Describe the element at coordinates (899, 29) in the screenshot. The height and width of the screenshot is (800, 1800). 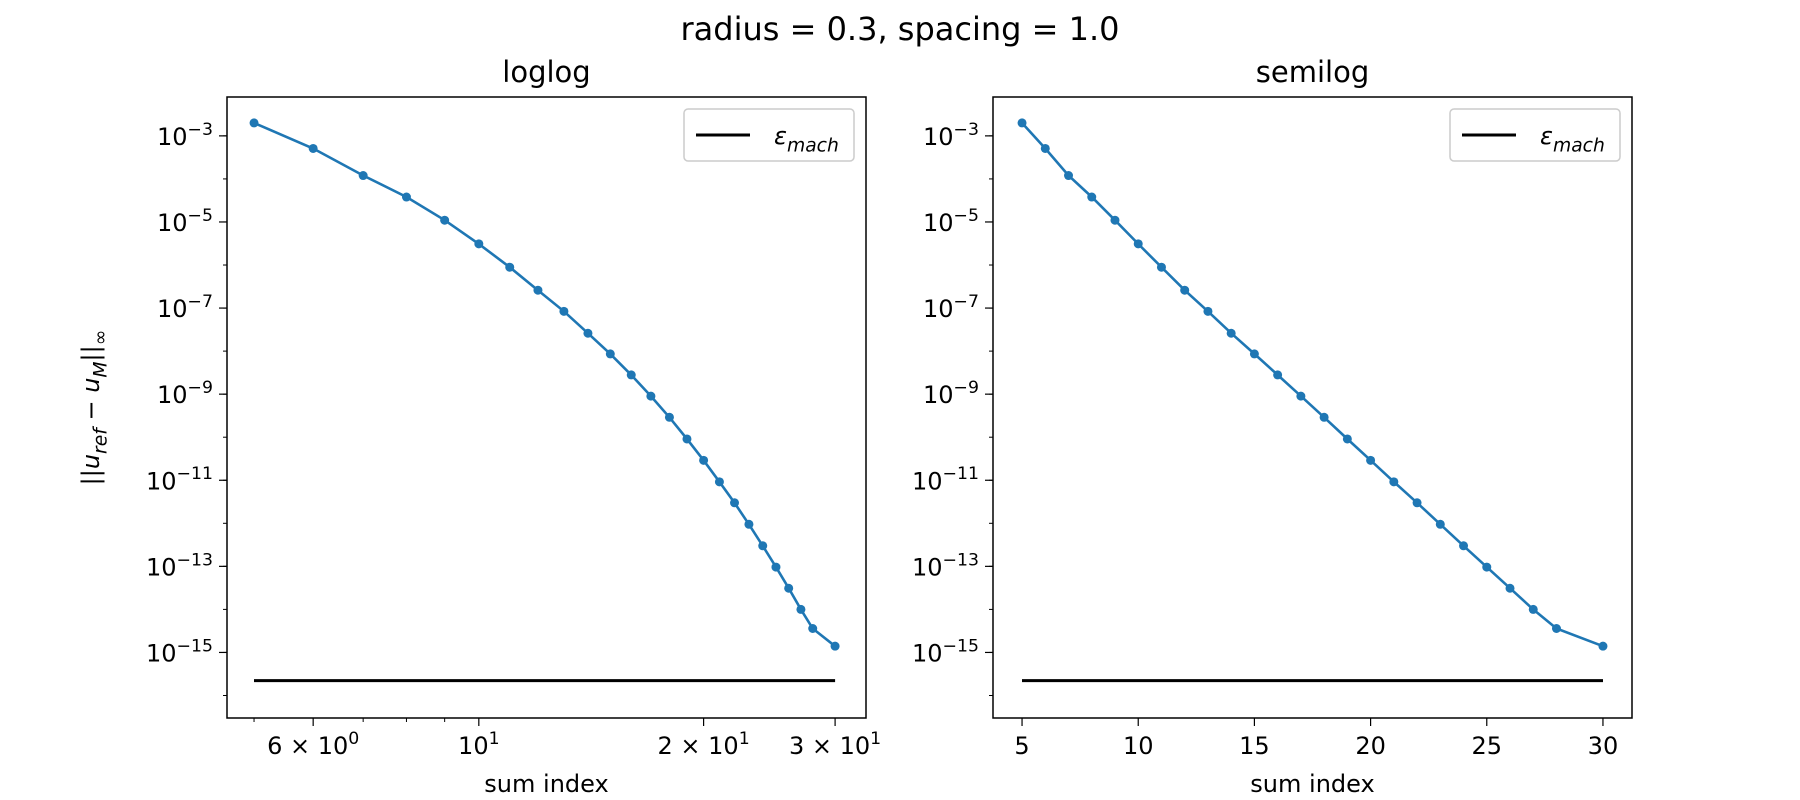
I see `figure-suptitle: radius = 0.3, spacing = 1.0` at that location.